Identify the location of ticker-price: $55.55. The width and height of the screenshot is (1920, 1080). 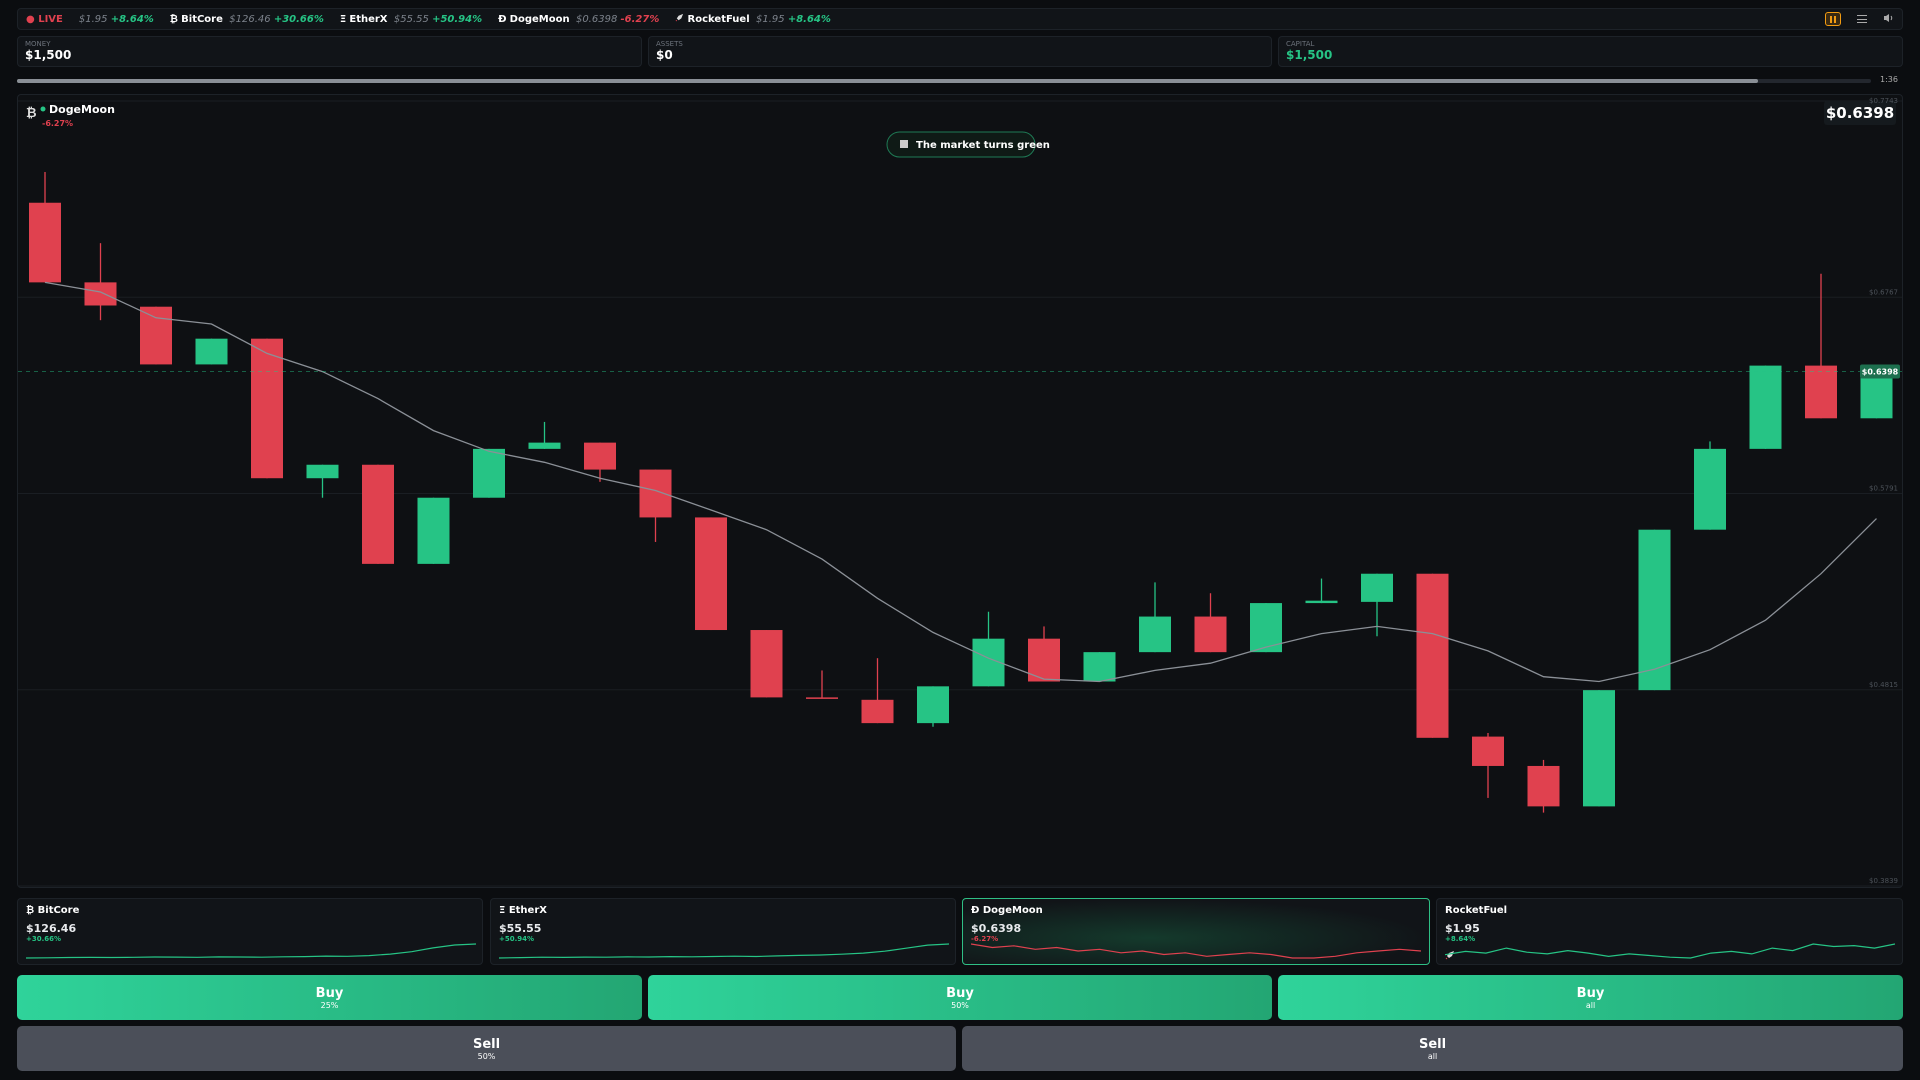
(411, 19).